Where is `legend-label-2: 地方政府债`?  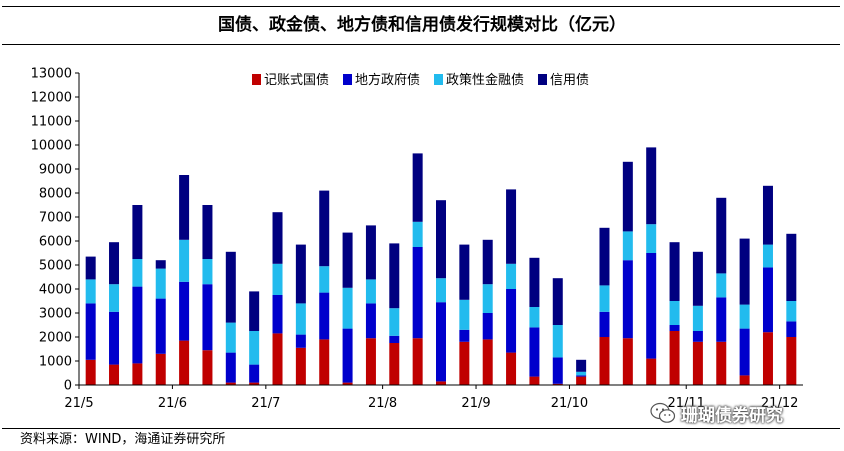 legend-label-2: 地方政府债 is located at coordinates (387, 80).